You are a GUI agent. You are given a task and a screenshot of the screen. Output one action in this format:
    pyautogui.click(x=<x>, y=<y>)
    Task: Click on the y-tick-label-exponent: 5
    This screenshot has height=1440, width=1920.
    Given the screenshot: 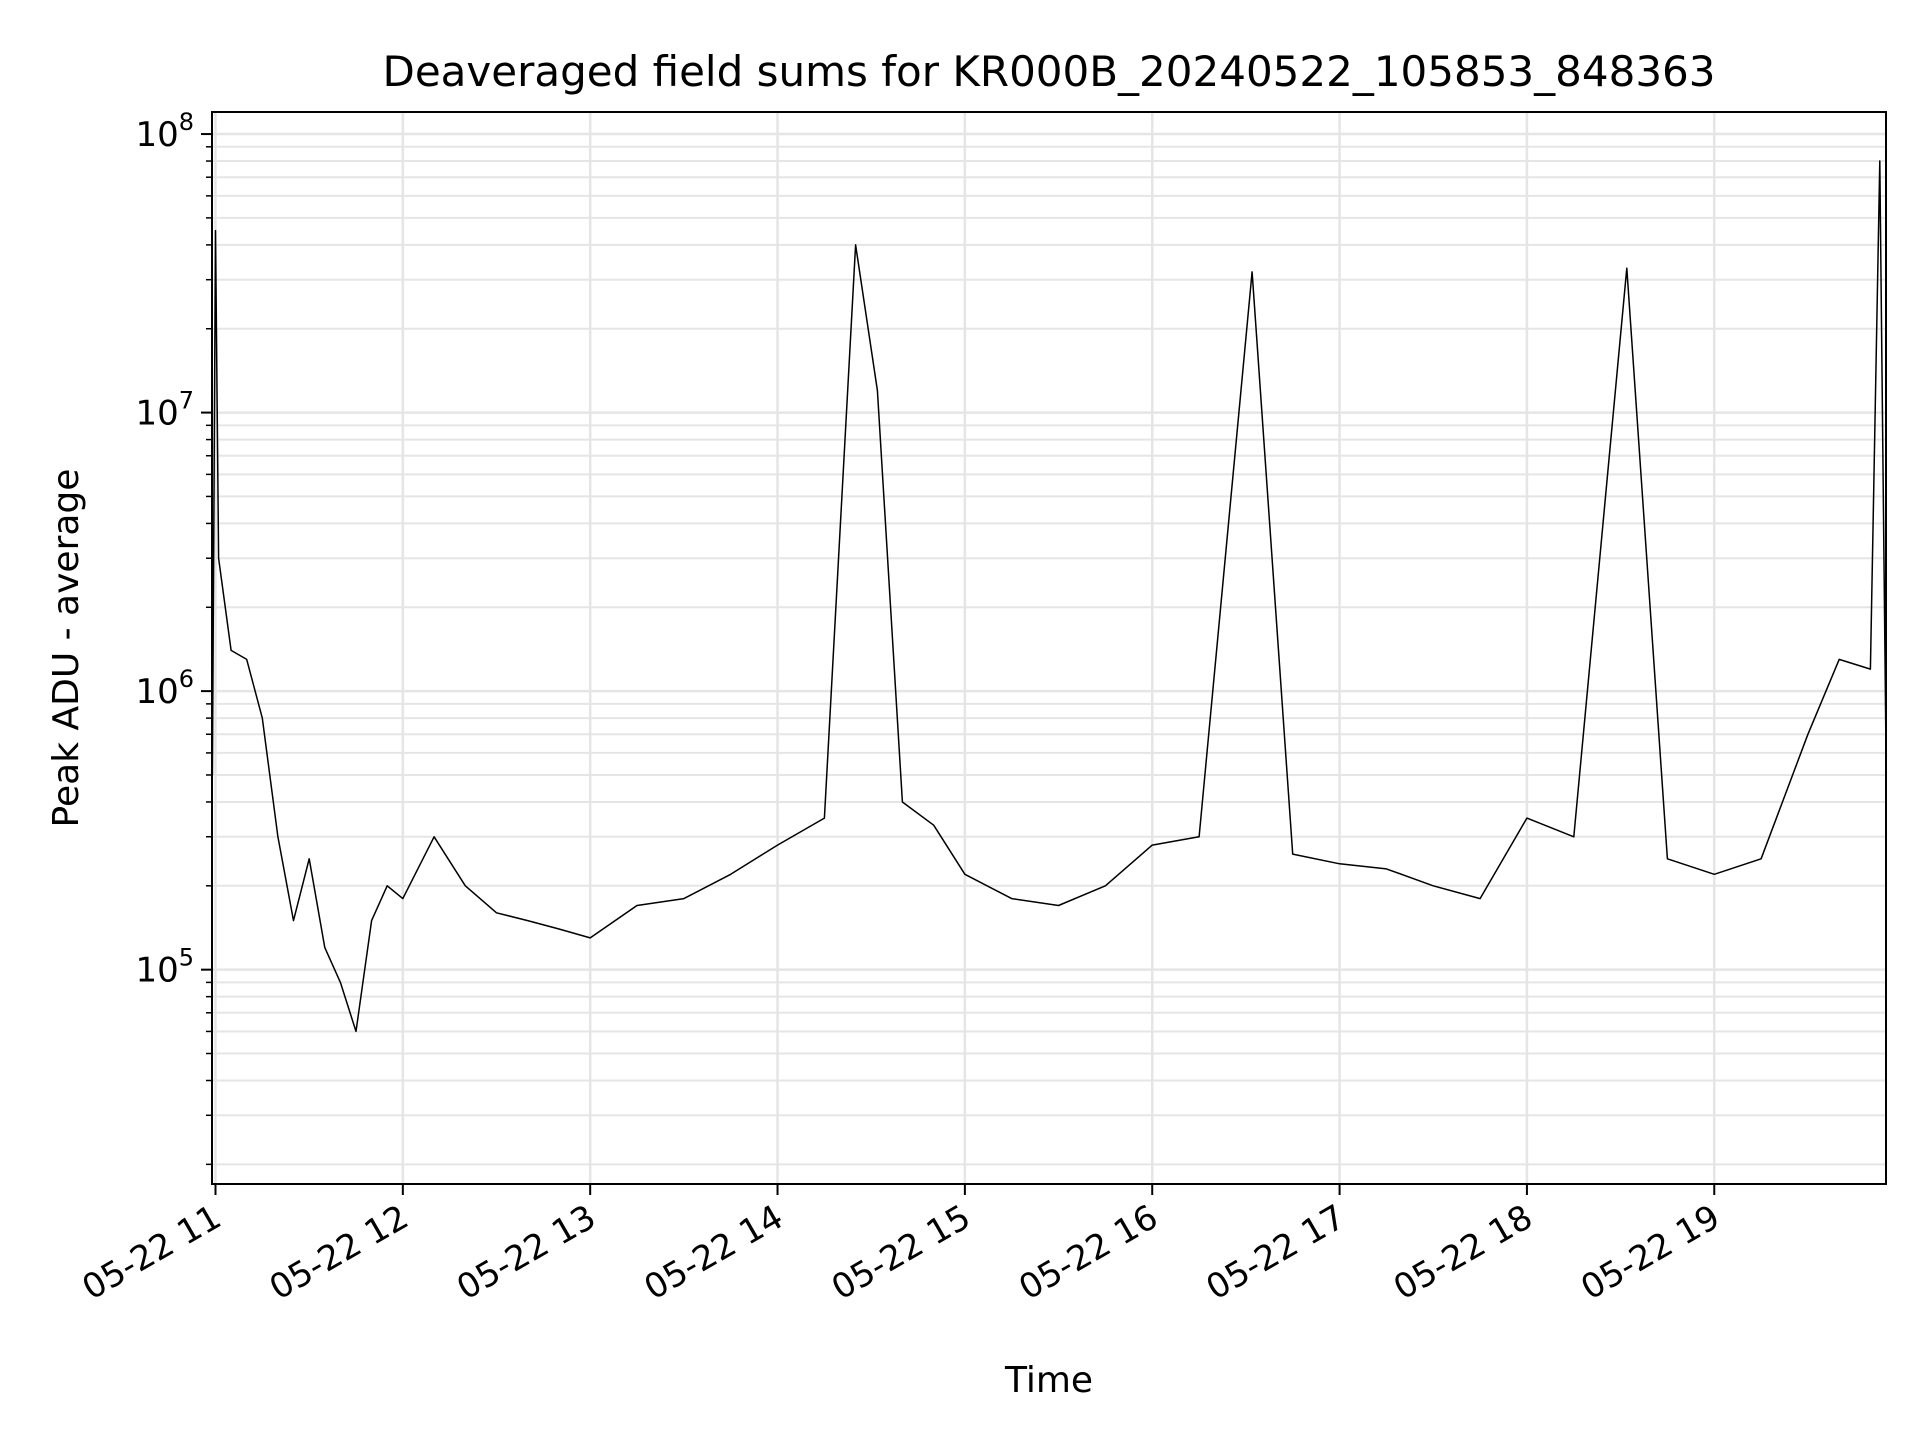 What is the action you would take?
    pyautogui.click(x=186, y=958)
    